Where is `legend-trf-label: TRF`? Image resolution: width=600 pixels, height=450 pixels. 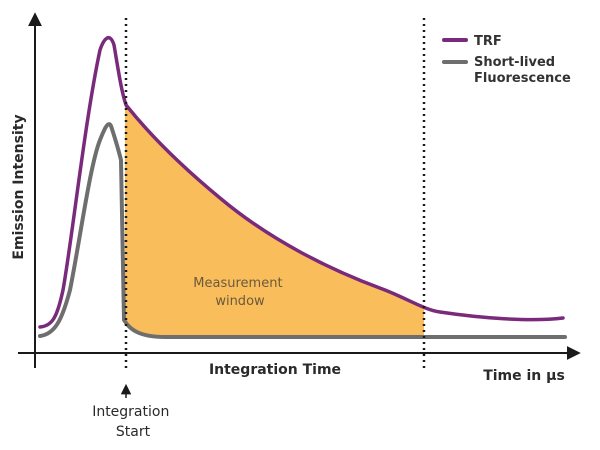 legend-trf-label: TRF is located at coordinates (488, 41).